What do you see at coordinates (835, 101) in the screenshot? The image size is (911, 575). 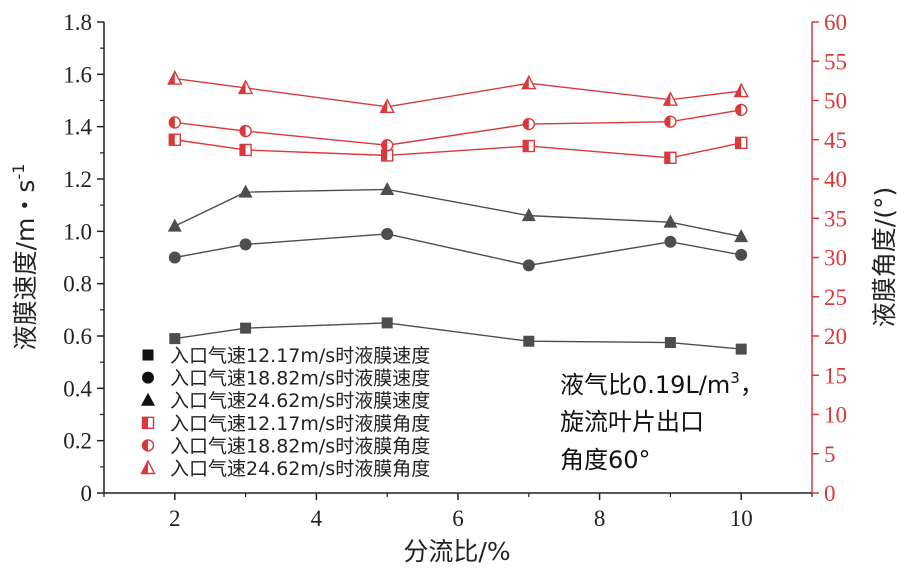 I see `y2-tick-label: 50` at bounding box center [835, 101].